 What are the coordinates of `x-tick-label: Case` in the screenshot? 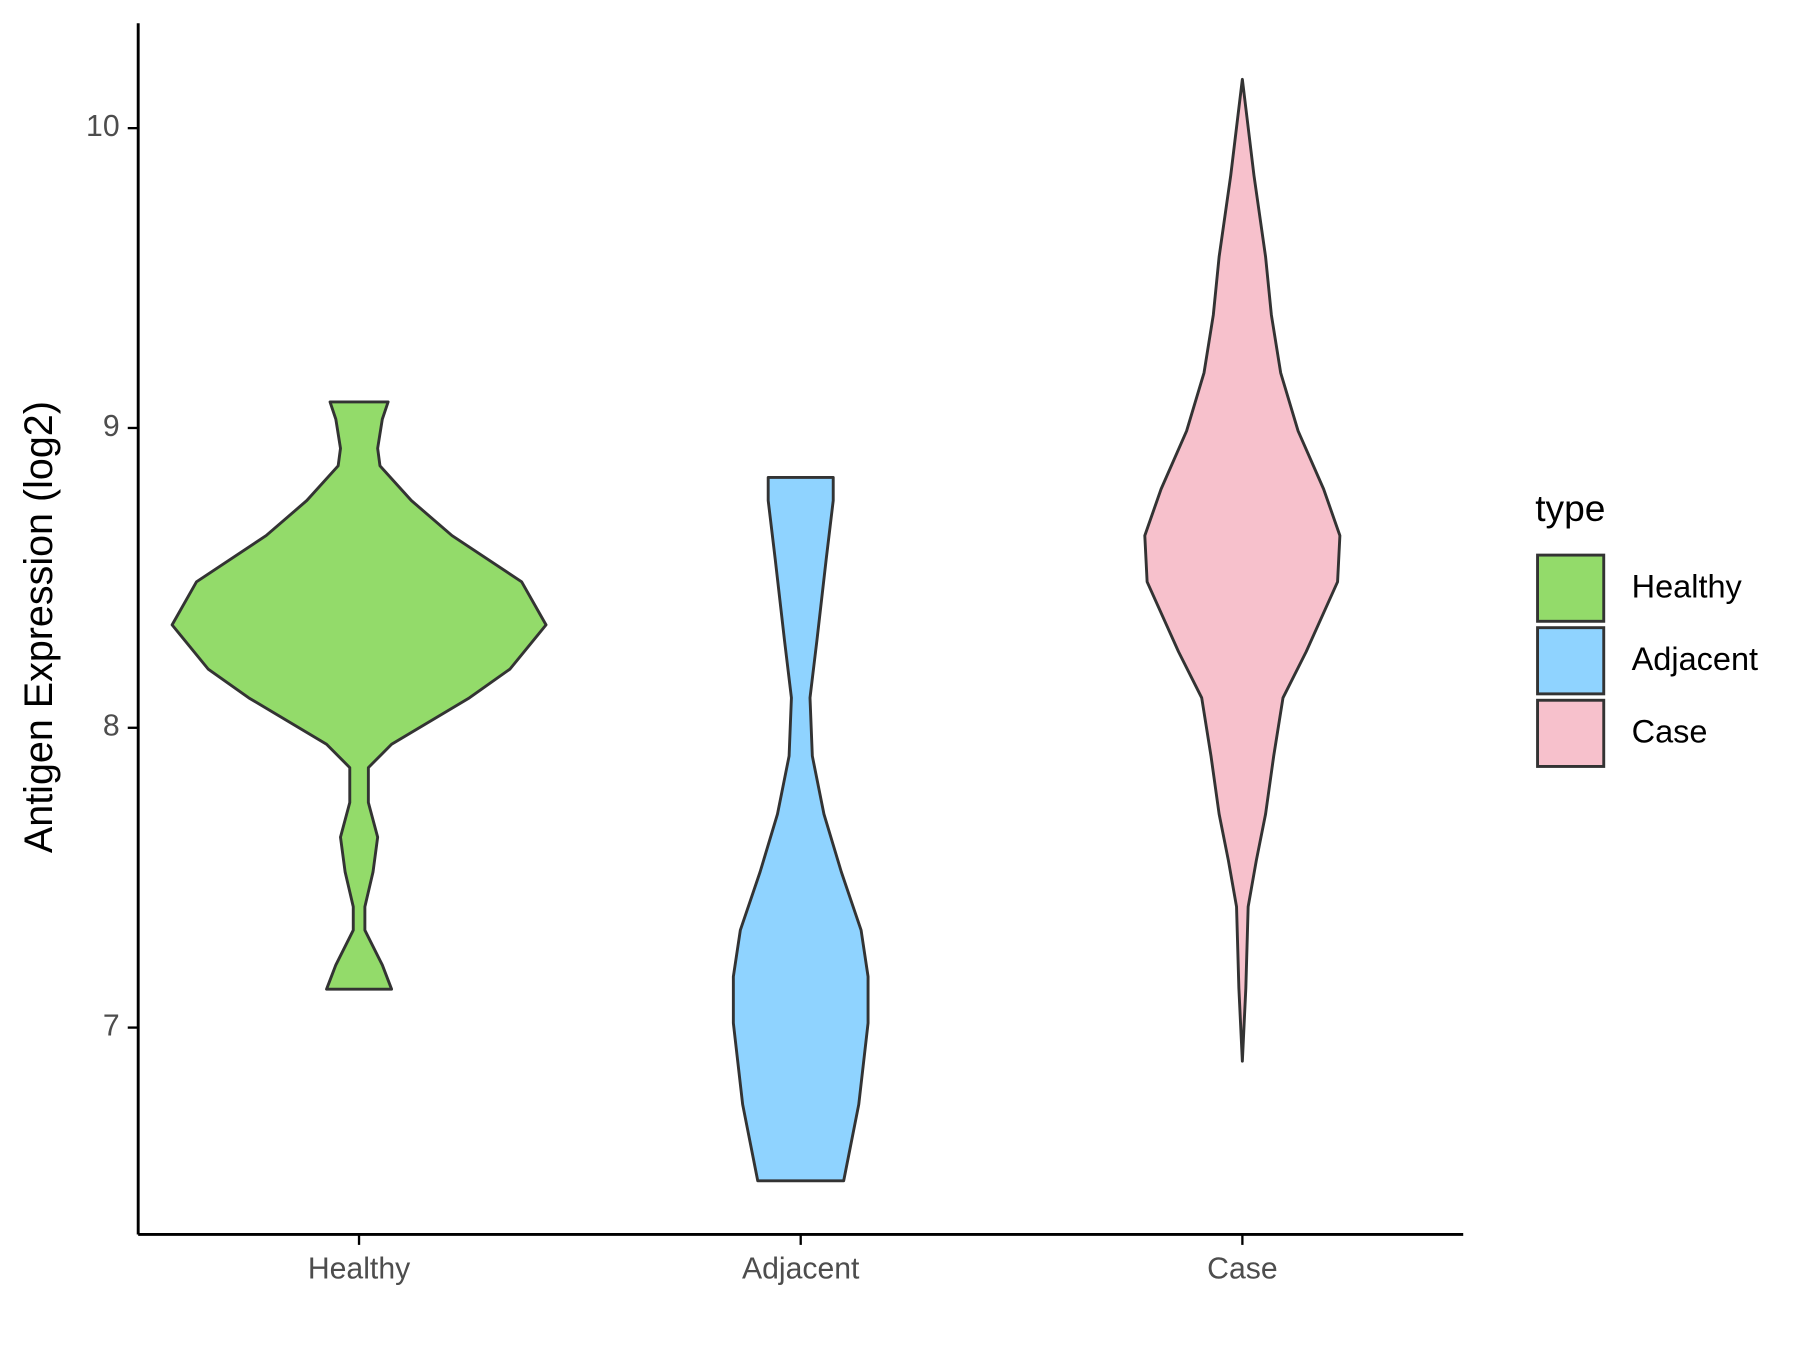 It's located at (1242, 1268).